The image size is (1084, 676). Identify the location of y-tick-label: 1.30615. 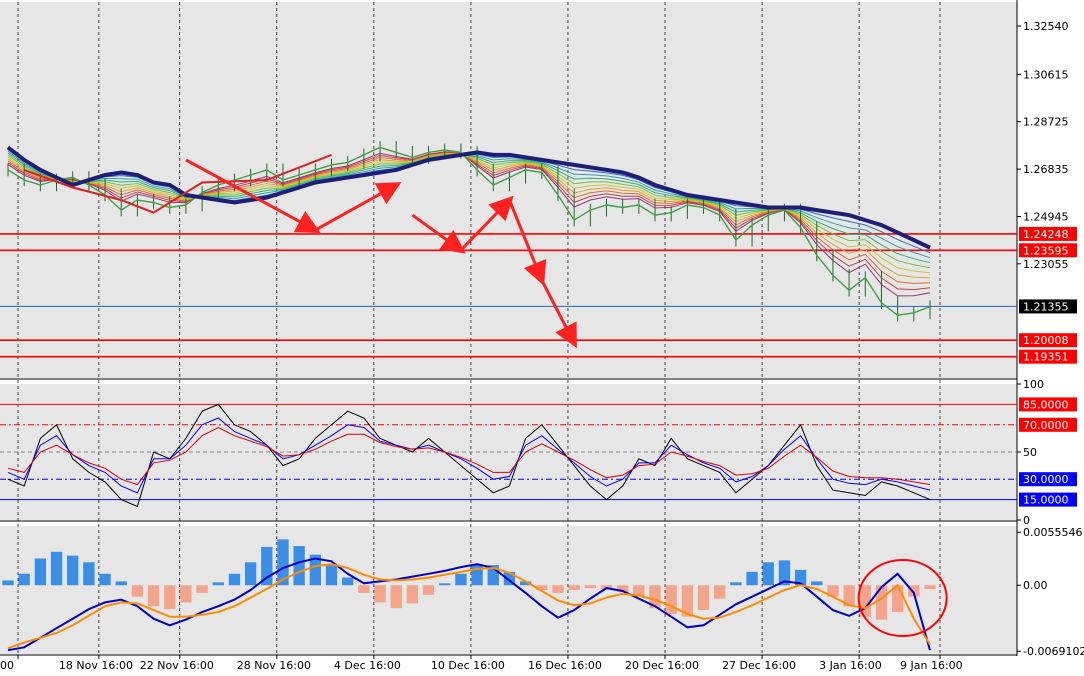
(1046, 74).